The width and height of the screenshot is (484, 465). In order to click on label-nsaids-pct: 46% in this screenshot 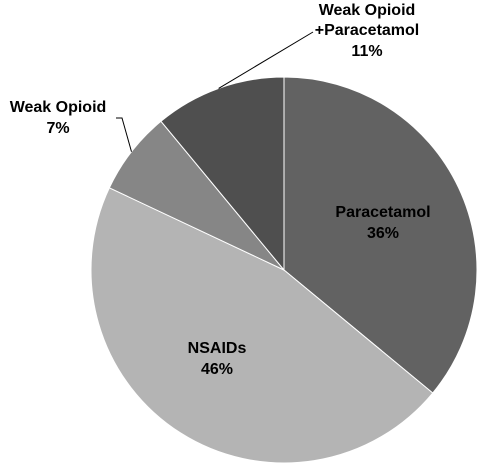, I will do `click(217, 369)`.